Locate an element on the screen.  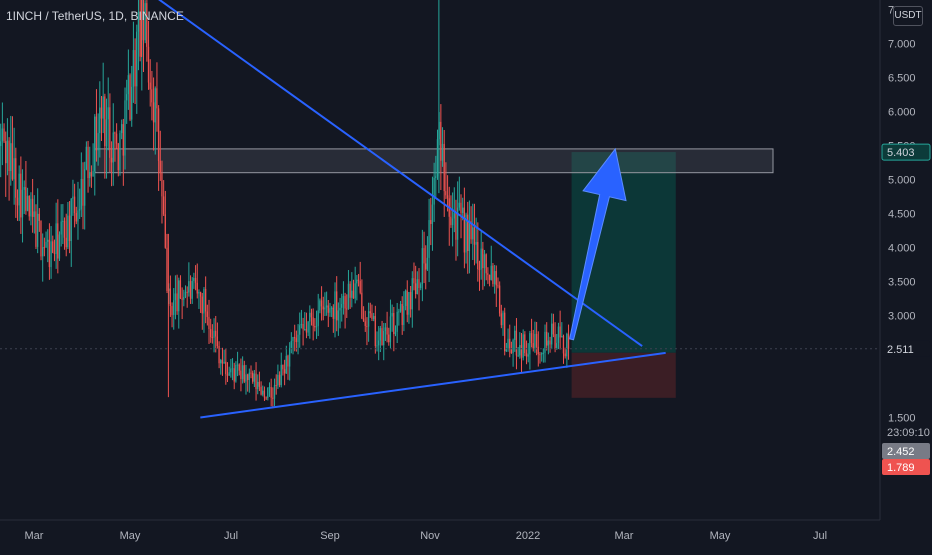
price-label-current: 2.511 is located at coordinates (900, 350).